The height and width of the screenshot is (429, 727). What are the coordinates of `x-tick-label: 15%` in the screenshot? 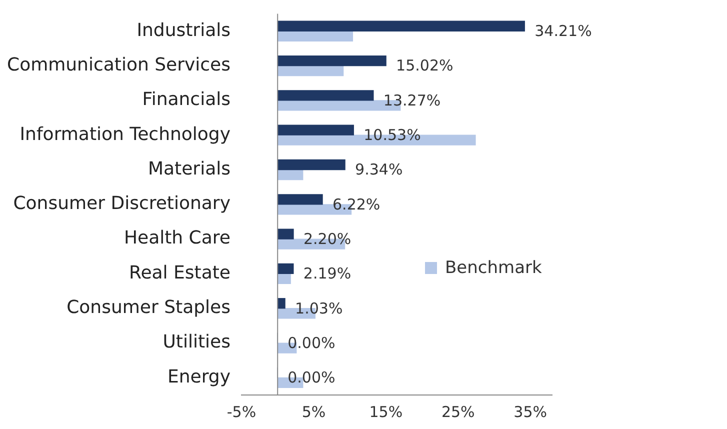 It's located at (386, 411).